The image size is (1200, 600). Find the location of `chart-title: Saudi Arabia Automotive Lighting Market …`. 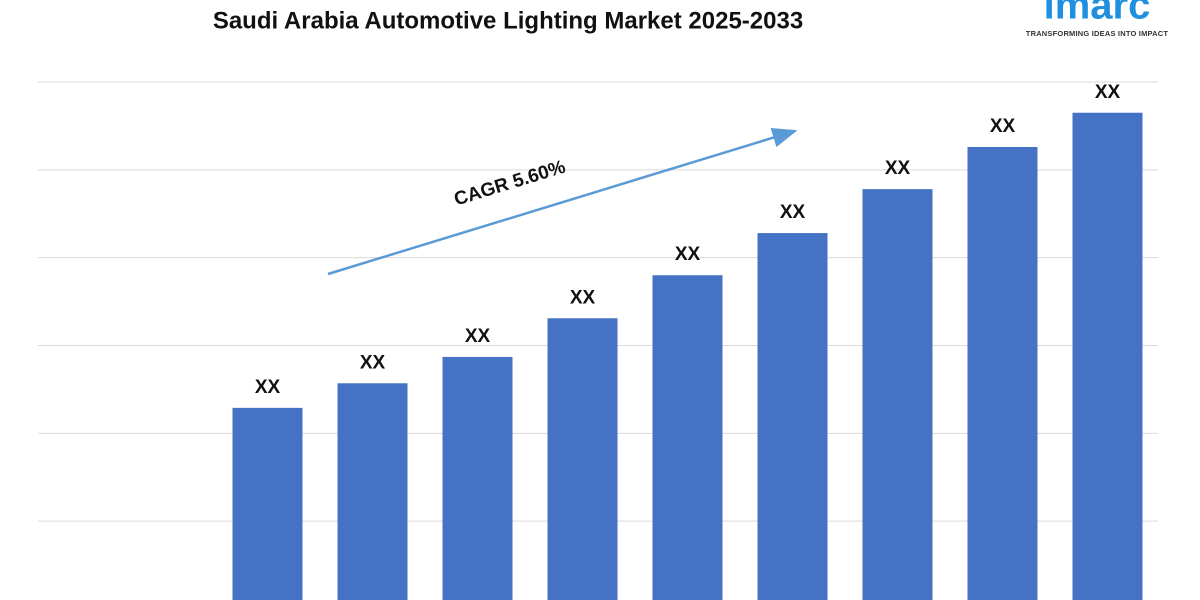

chart-title: Saudi Arabia Automotive Lighting Market … is located at coordinates (508, 20).